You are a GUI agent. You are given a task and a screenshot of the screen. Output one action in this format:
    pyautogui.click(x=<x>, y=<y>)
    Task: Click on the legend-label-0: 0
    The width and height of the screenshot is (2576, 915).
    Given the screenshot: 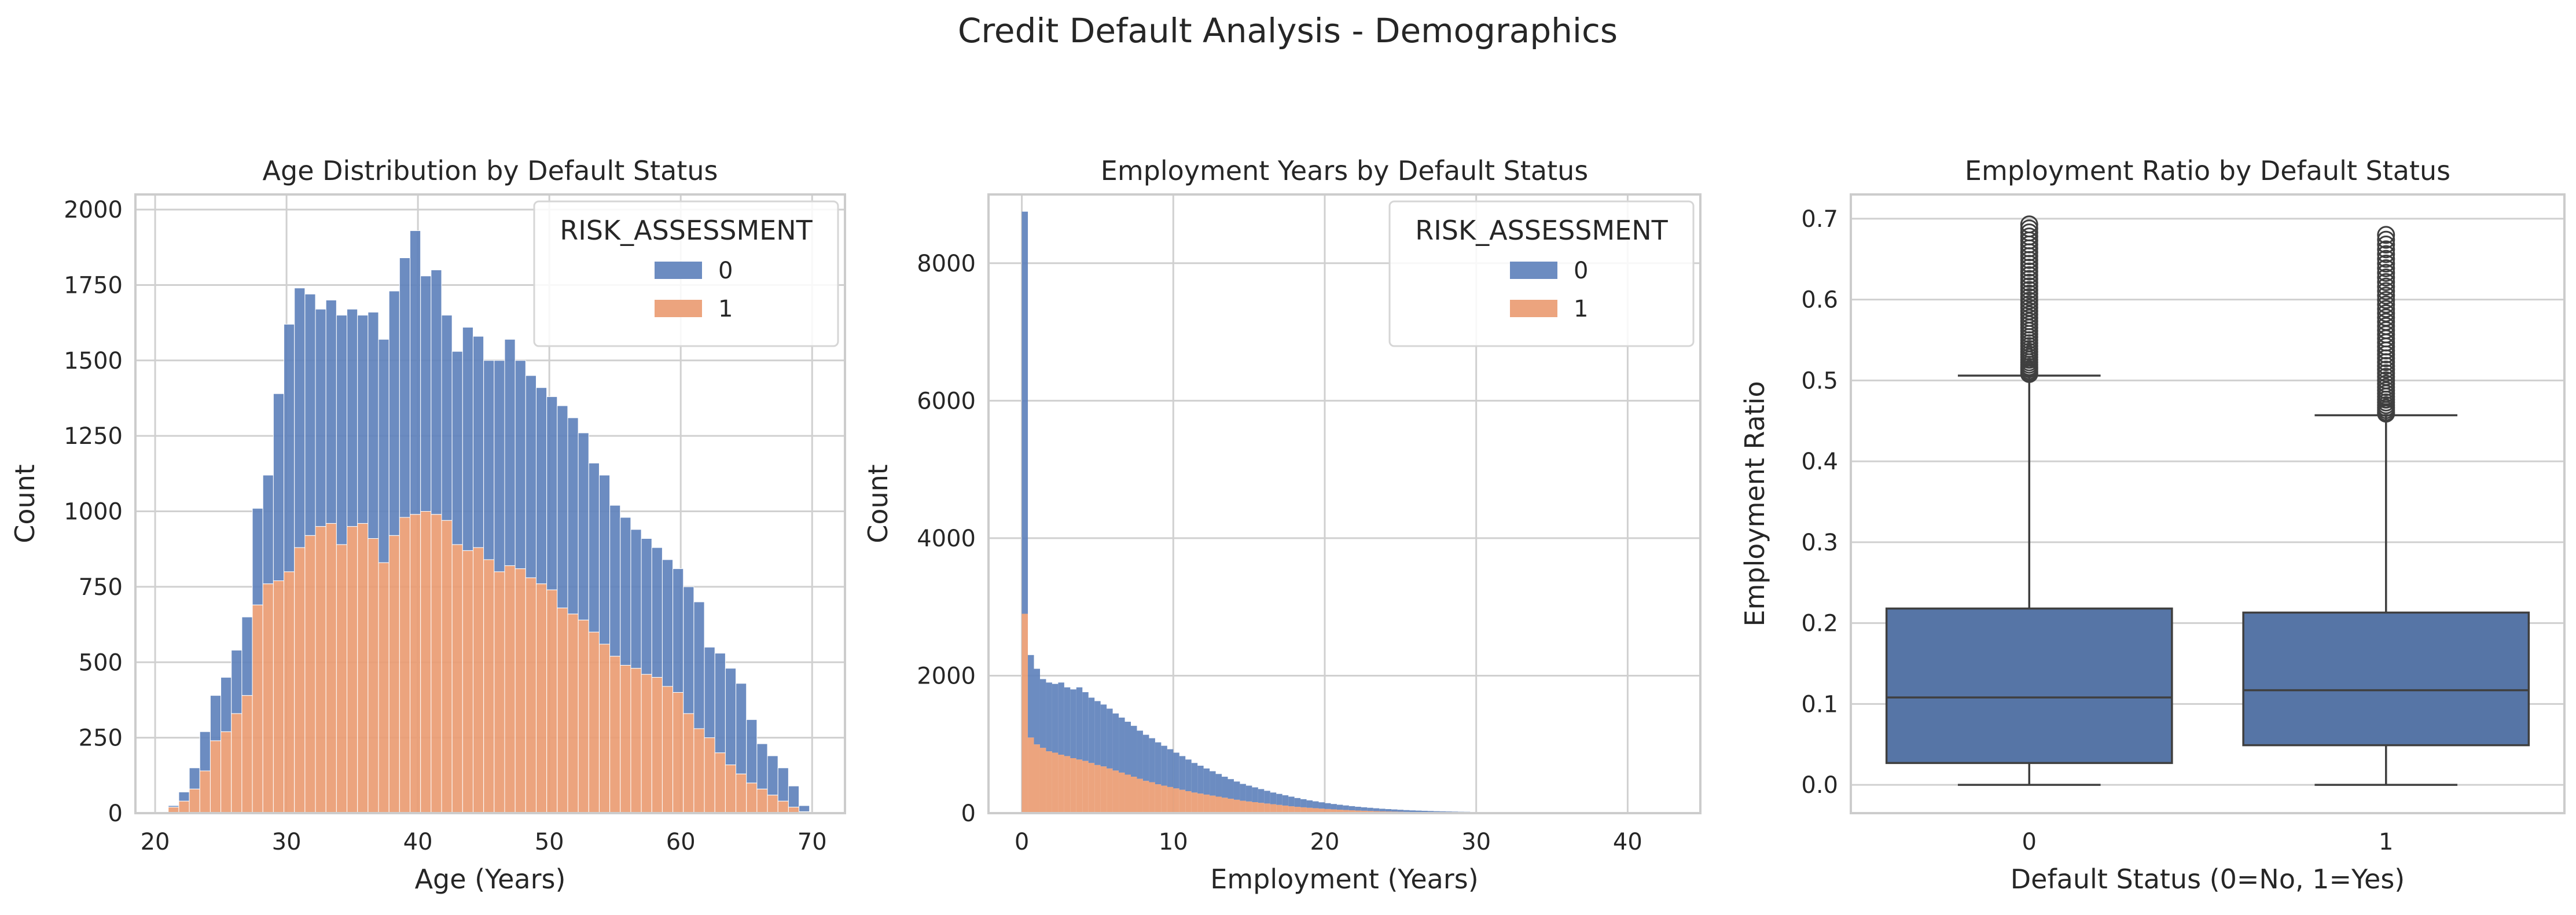 What is the action you would take?
    pyautogui.click(x=726, y=271)
    